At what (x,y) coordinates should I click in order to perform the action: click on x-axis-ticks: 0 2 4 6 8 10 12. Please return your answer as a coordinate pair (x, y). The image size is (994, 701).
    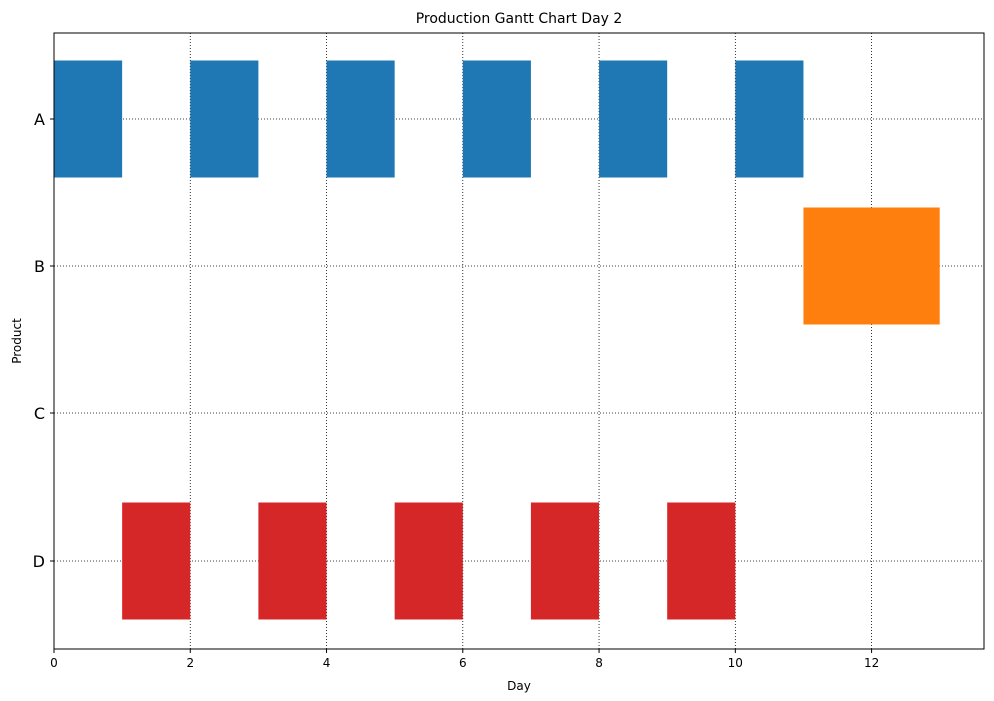
    Looking at the image, I should click on (464, 659).